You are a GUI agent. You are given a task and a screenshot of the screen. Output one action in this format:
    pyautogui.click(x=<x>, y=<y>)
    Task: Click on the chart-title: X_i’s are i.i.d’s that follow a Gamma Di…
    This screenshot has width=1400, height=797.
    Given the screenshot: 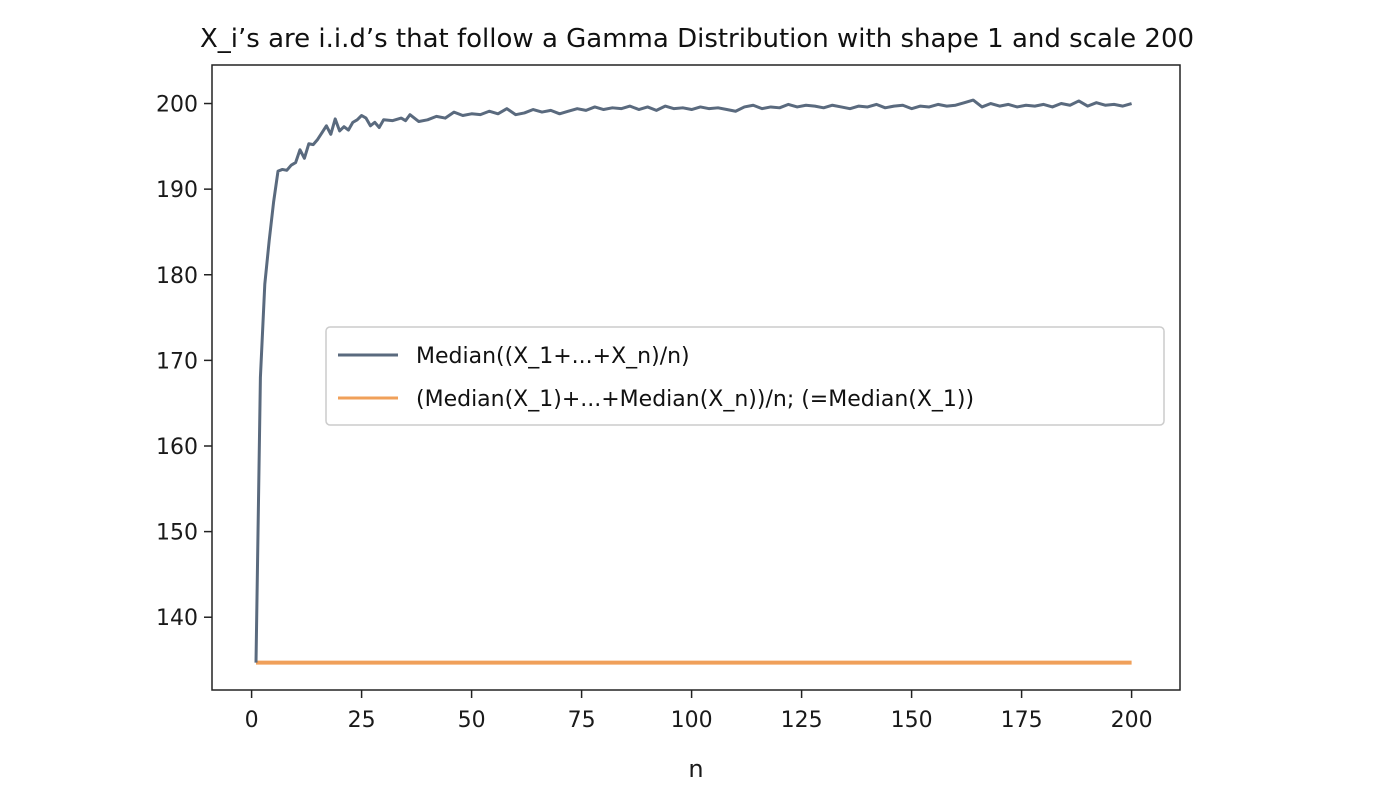 What is the action you would take?
    pyautogui.click(x=697, y=39)
    